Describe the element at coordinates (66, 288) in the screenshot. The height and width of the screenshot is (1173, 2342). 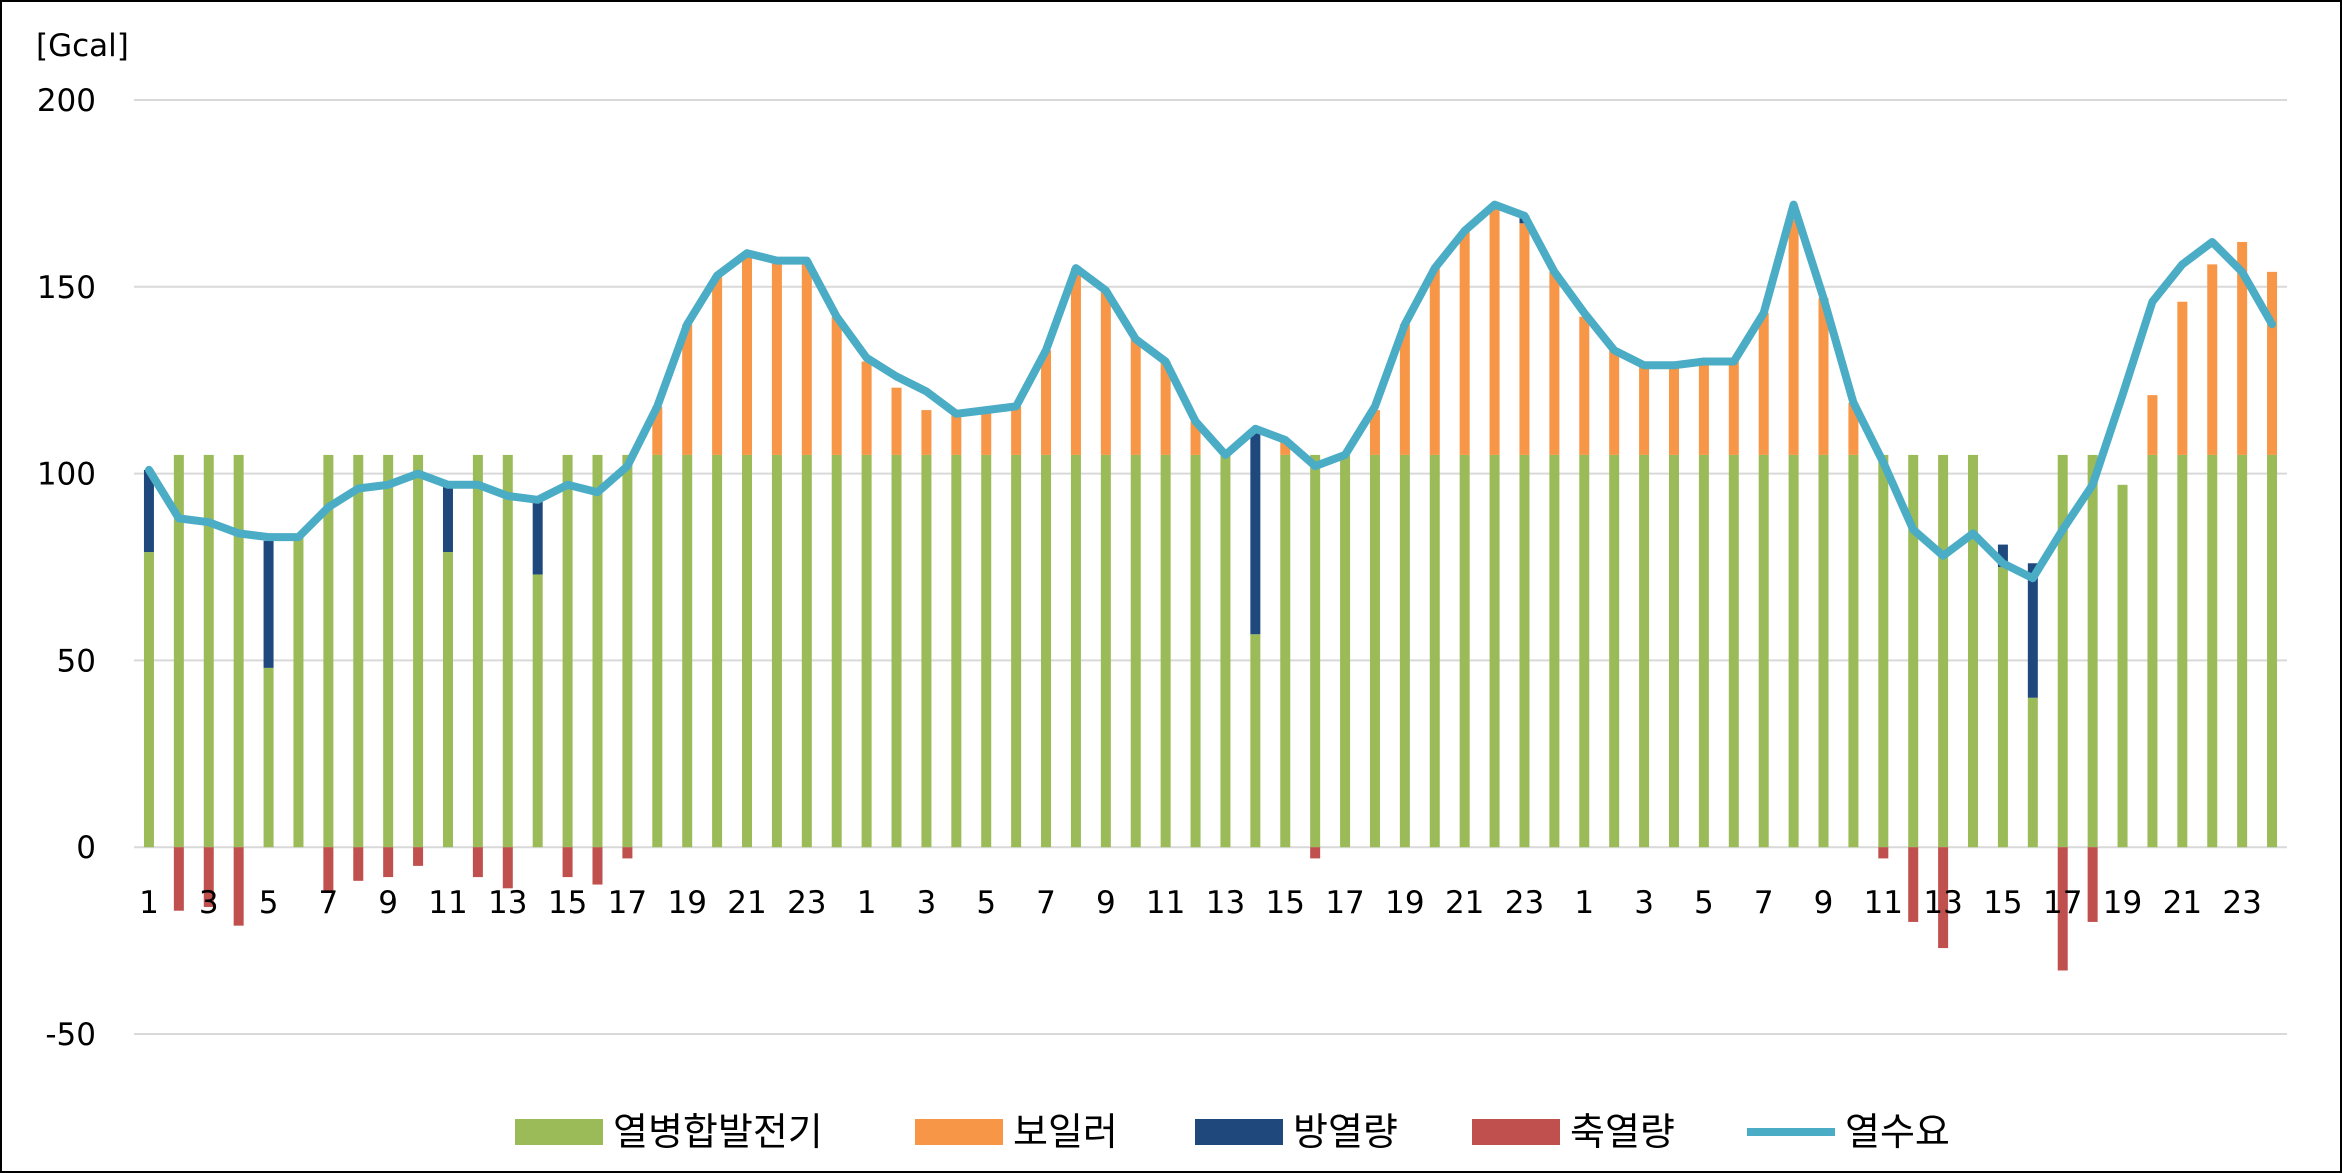
I see `y-tick-label: 150` at that location.